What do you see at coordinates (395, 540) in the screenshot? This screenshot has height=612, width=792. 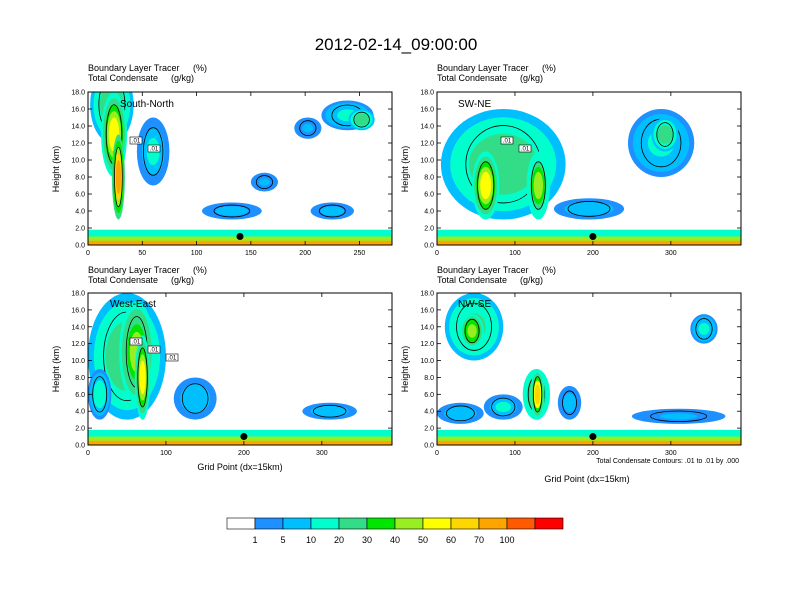 I see `colorbar-label: 40` at bounding box center [395, 540].